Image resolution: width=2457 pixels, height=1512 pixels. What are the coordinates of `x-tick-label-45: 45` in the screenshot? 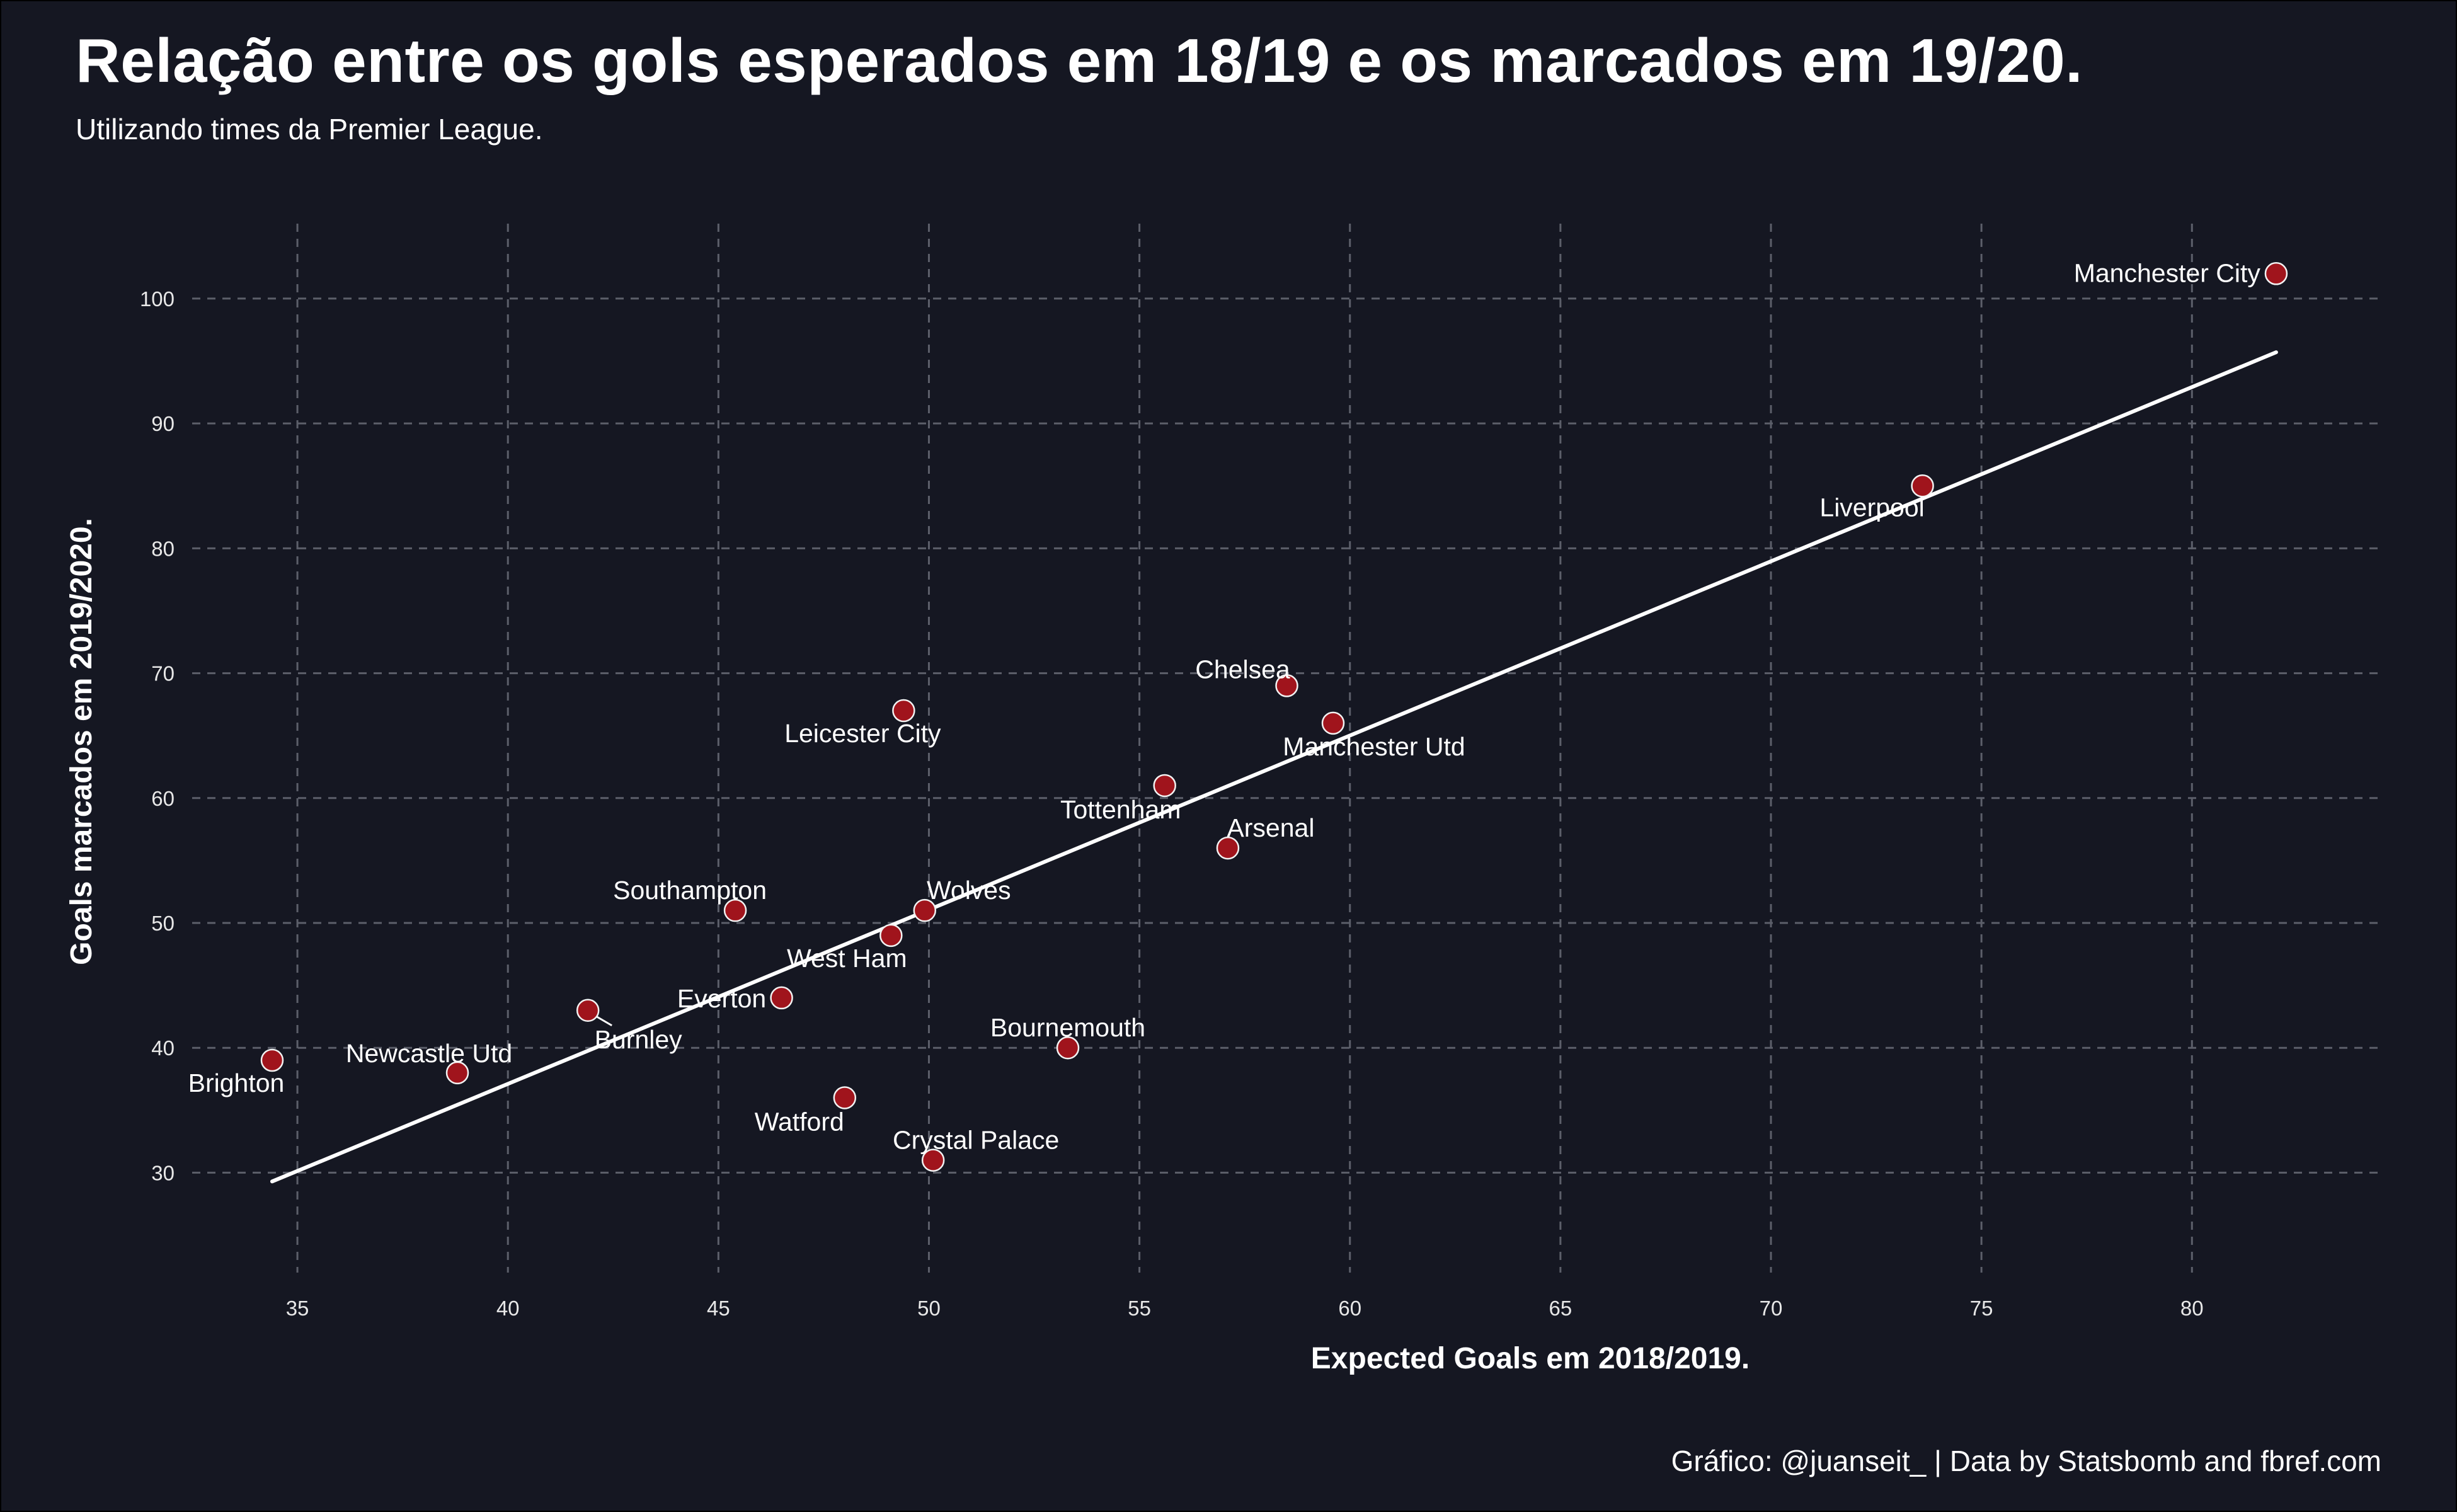 It's located at (718, 1308).